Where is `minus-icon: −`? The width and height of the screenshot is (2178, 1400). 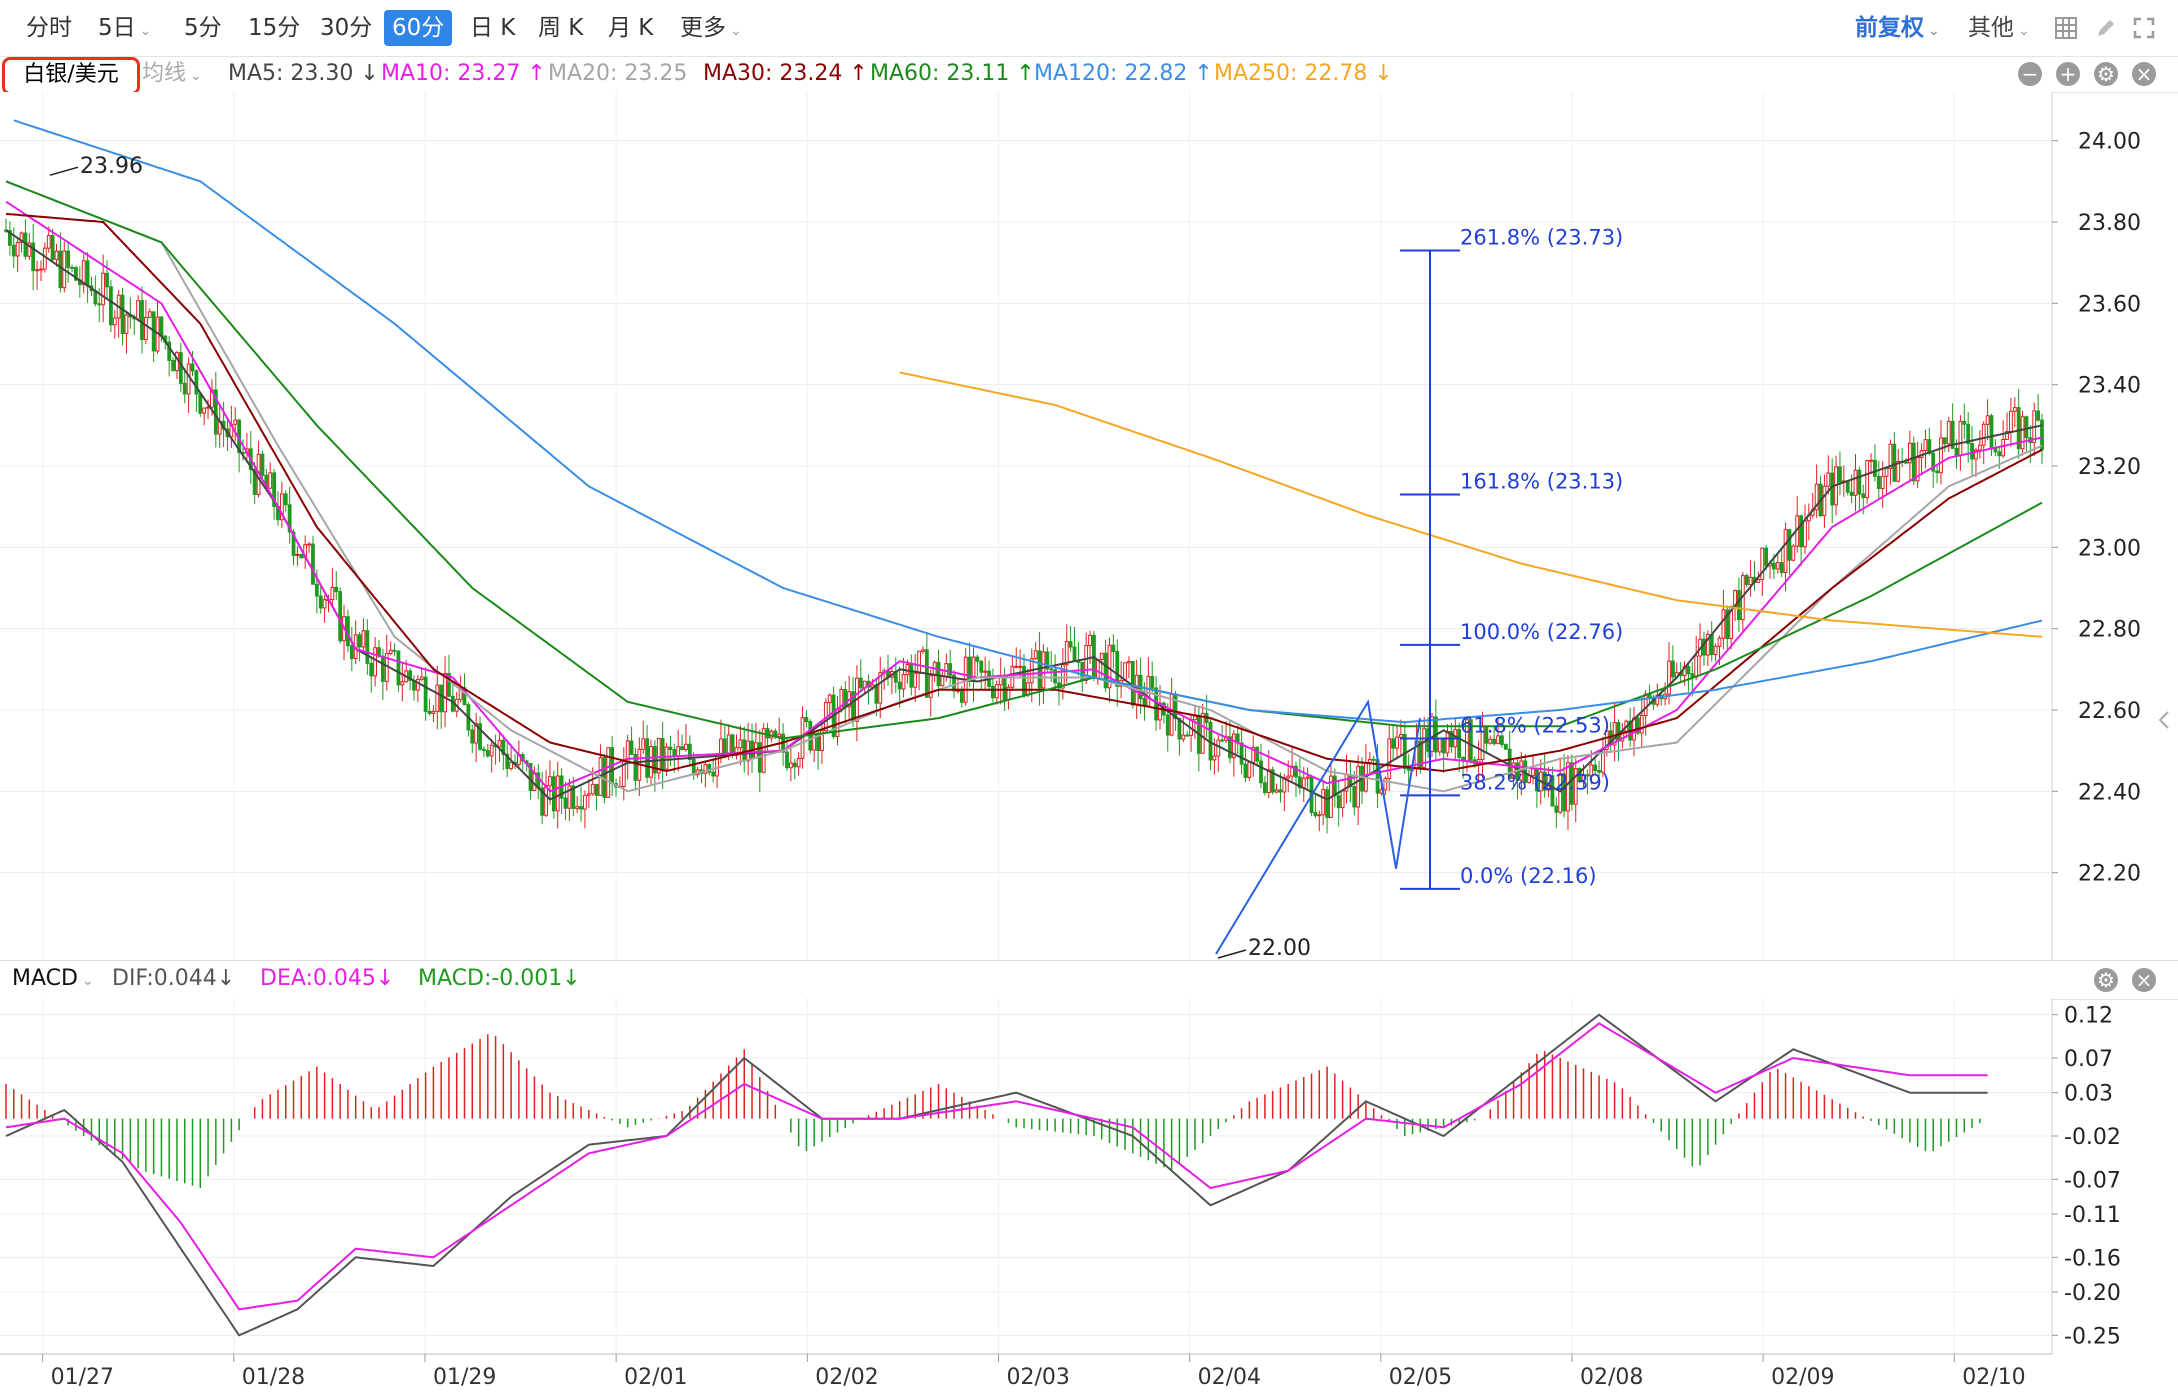
minus-icon: − is located at coordinates (2030, 74).